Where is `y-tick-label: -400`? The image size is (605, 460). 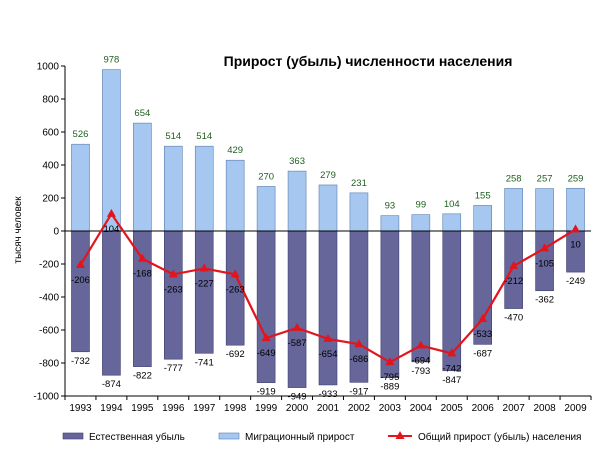 y-tick-label: -400 is located at coordinates (49, 298).